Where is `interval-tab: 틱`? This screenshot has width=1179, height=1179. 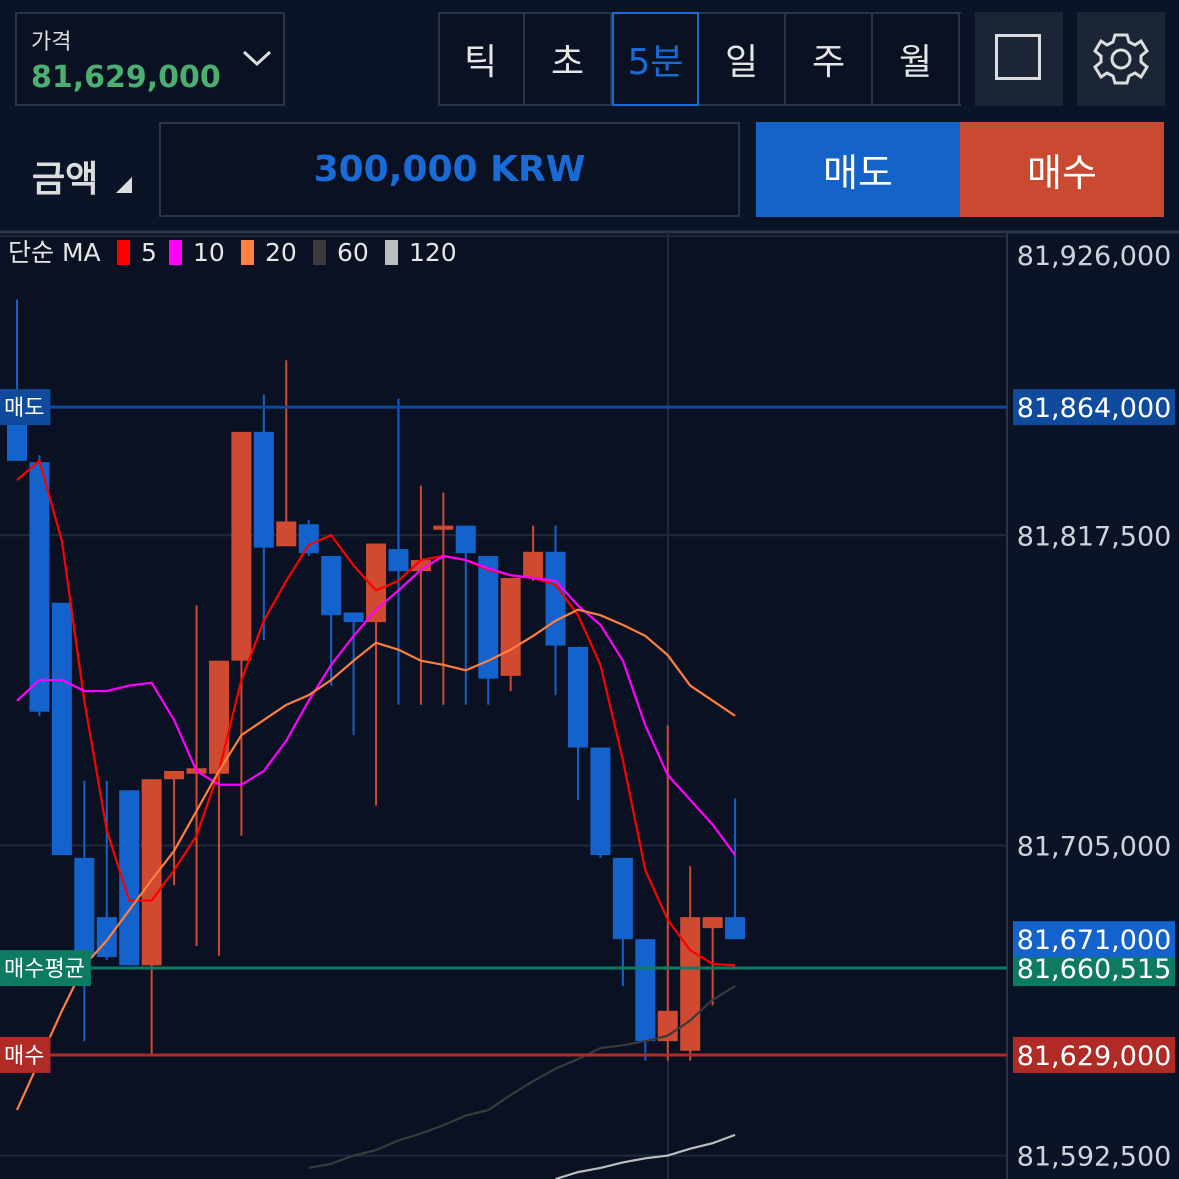
interval-tab: 틱 is located at coordinates (481, 59).